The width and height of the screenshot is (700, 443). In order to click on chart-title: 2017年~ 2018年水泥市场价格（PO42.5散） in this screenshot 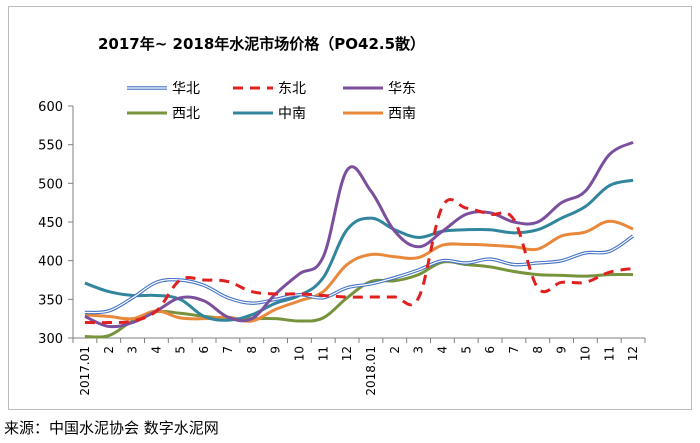, I will do `click(261, 44)`.